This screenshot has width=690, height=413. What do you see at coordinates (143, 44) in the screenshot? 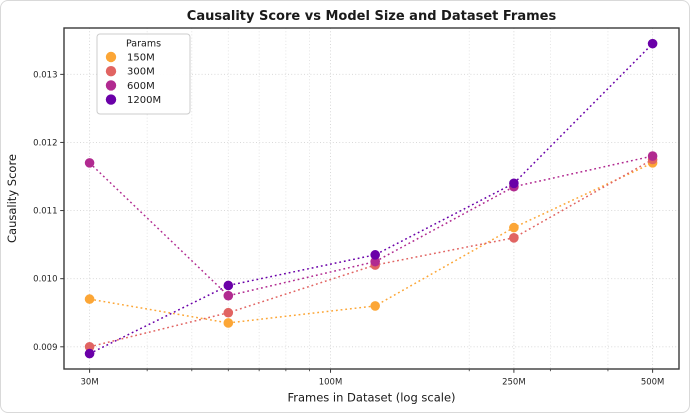
I see `legend-title: Params` at bounding box center [143, 44].